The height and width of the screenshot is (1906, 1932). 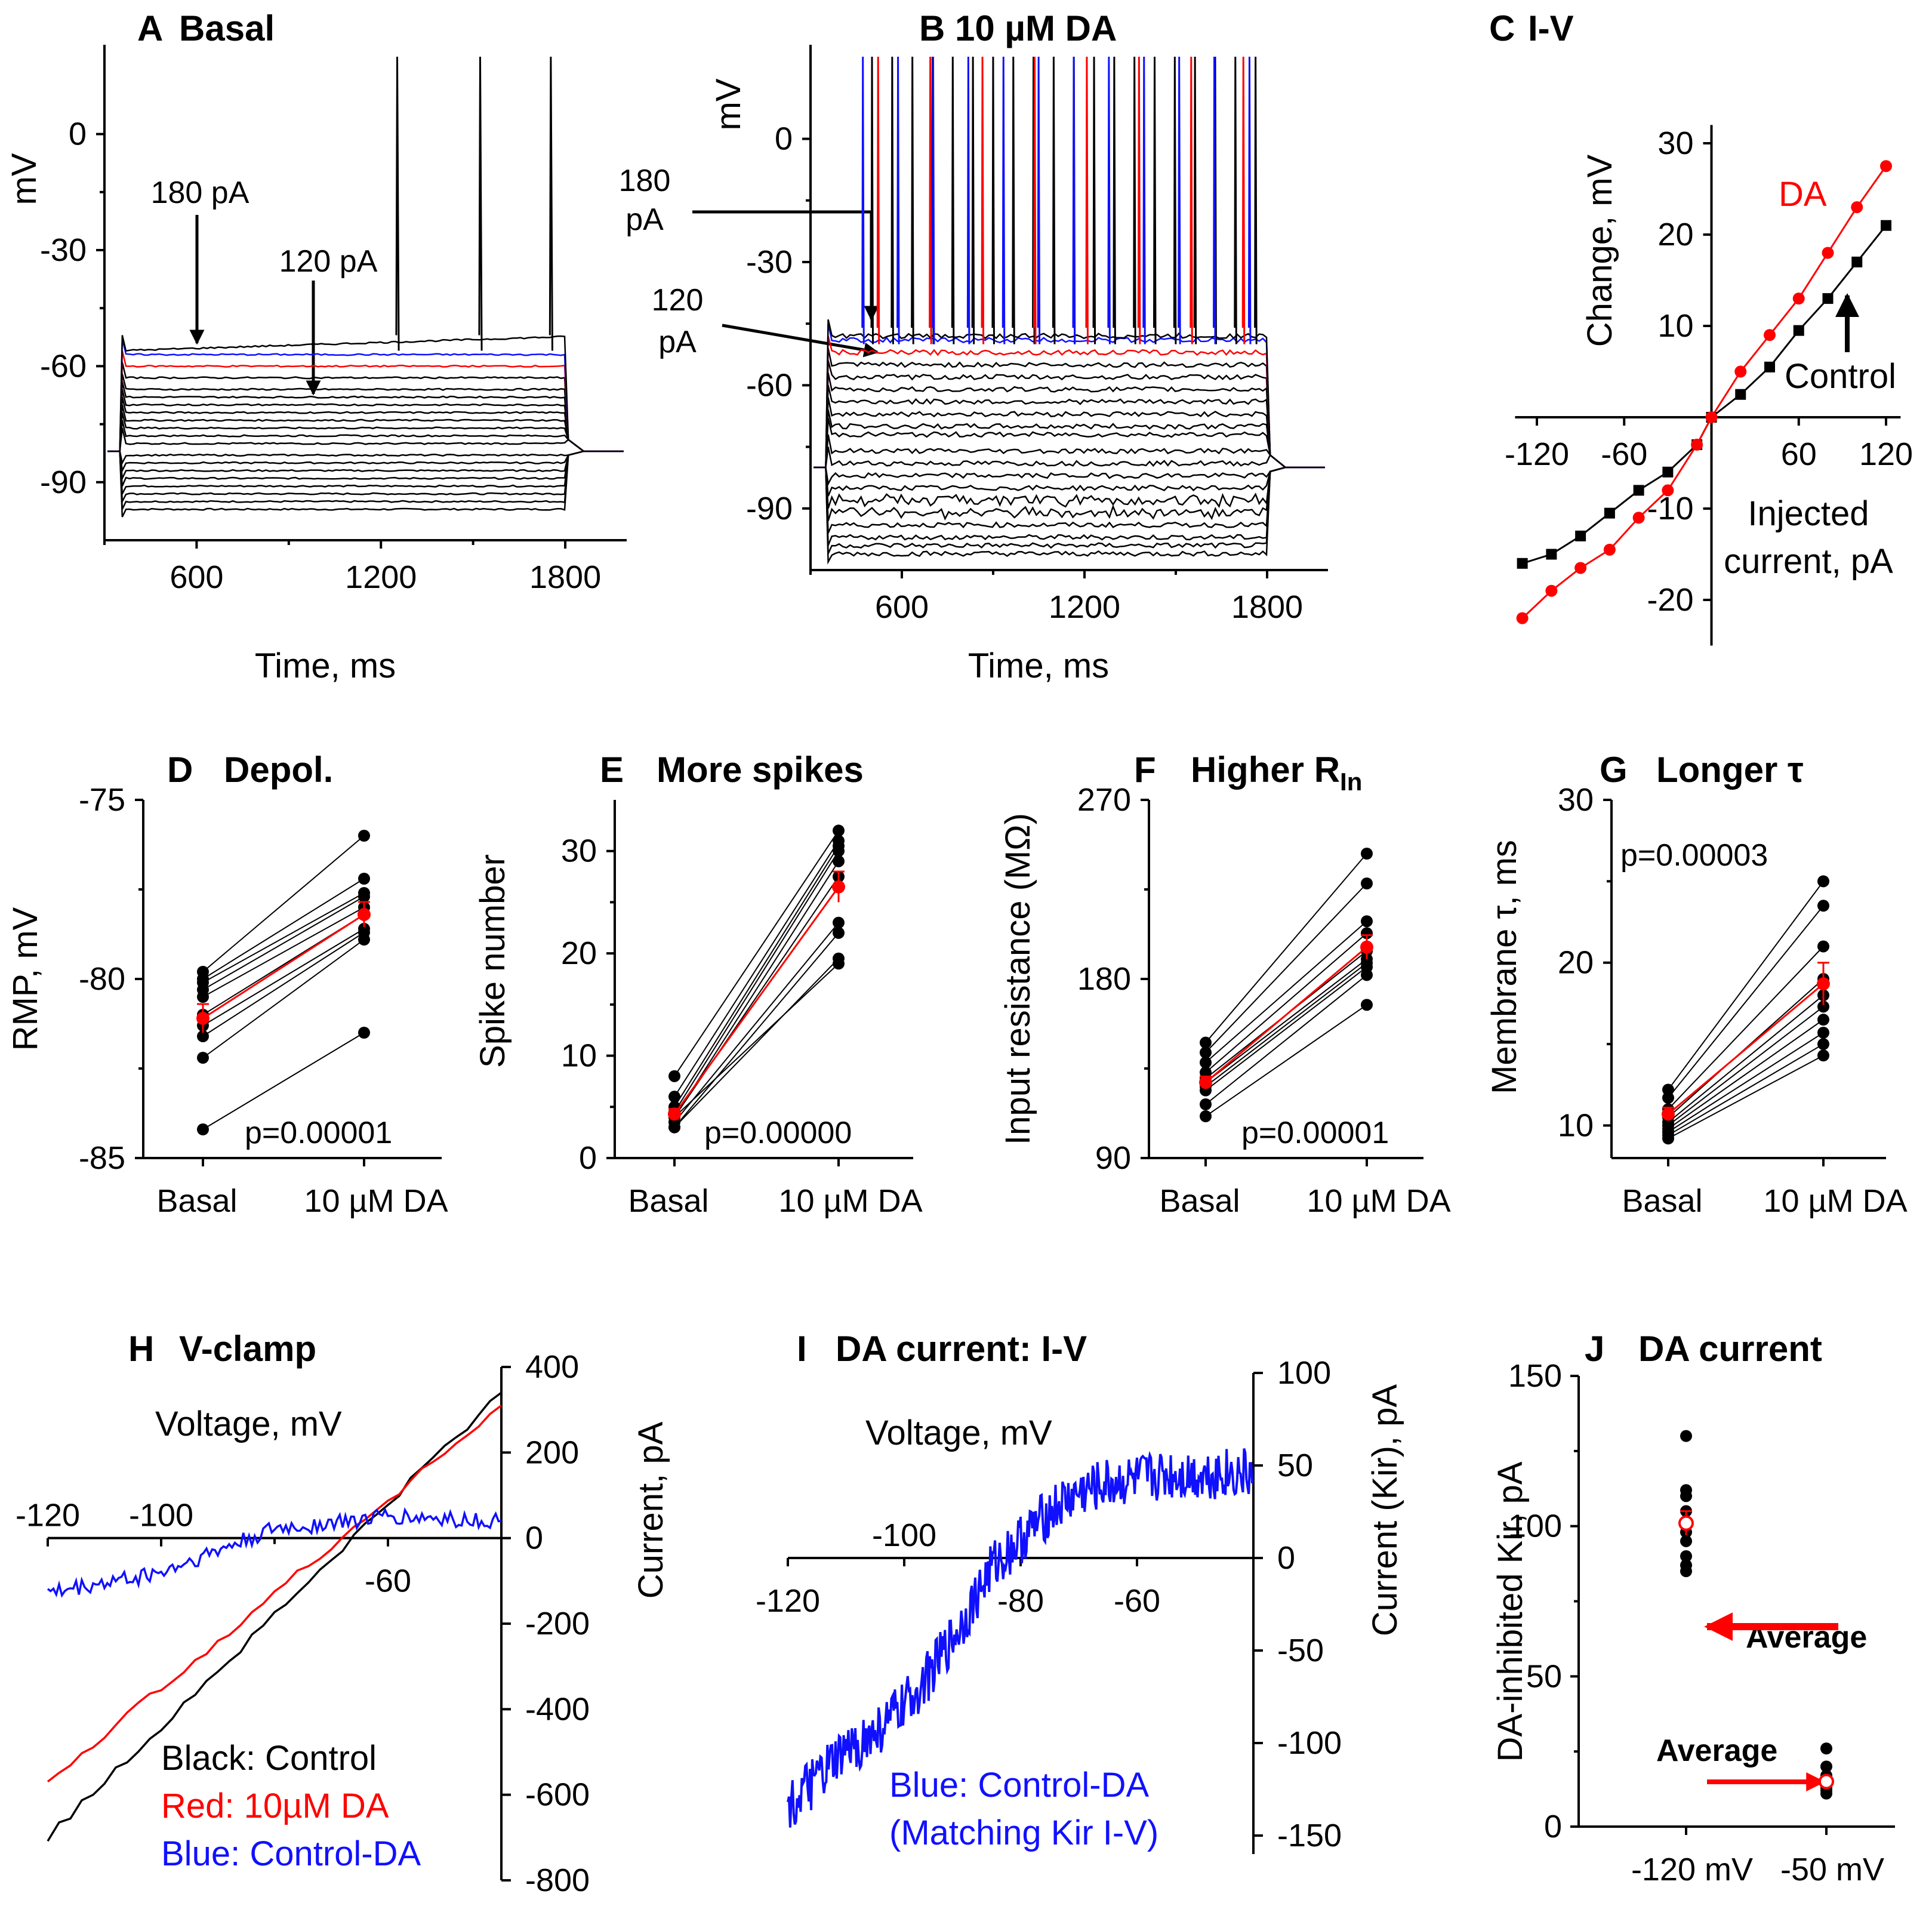 I want to click on panel-a-annot-120: 120 pA, so click(x=328, y=261).